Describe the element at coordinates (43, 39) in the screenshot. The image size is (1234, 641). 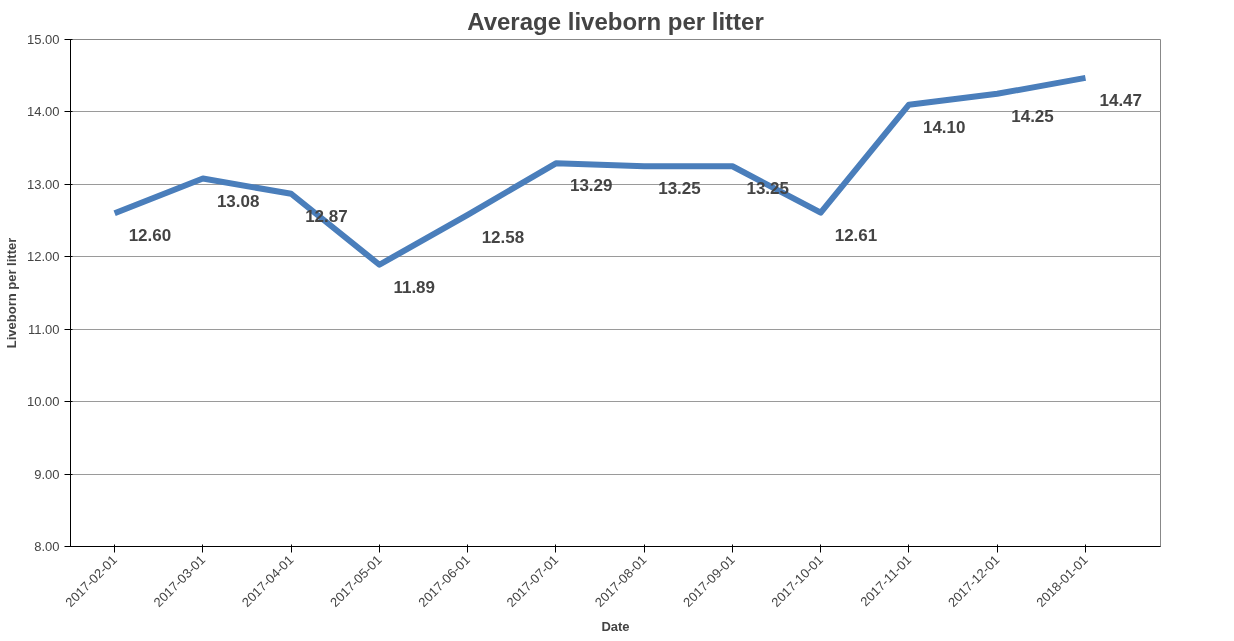
I see `y-tick-label: 15.00` at that location.